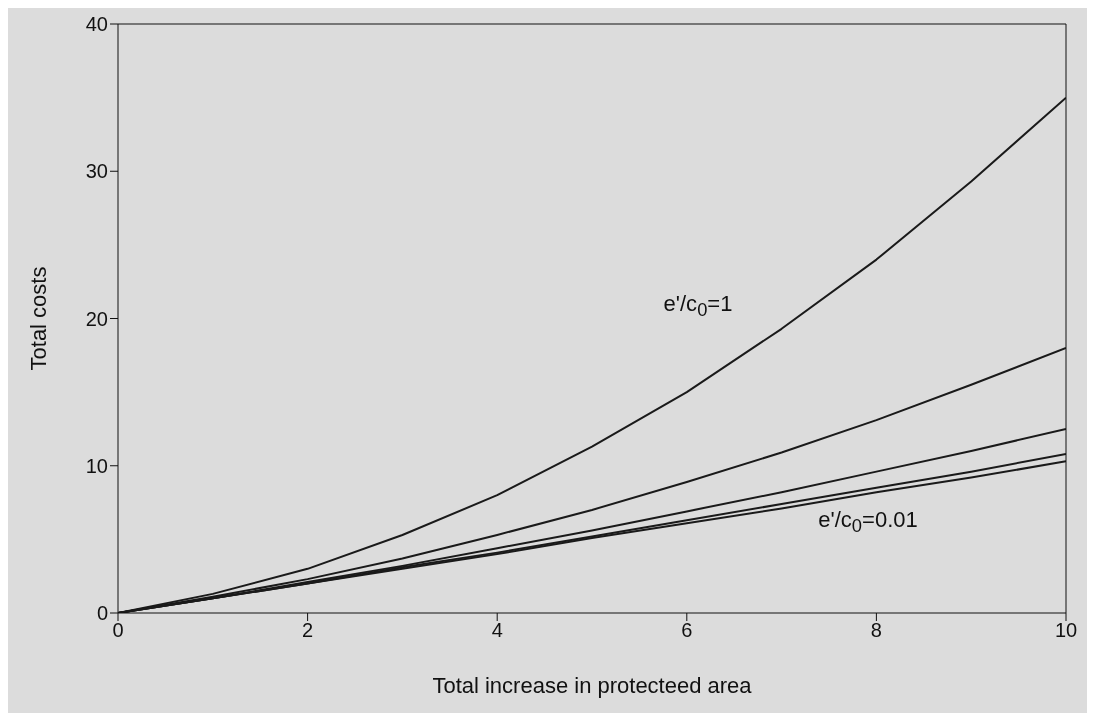 This screenshot has height=721, width=1095. Describe the element at coordinates (102, 613) in the screenshot. I see `y-tick-label: 0` at that location.